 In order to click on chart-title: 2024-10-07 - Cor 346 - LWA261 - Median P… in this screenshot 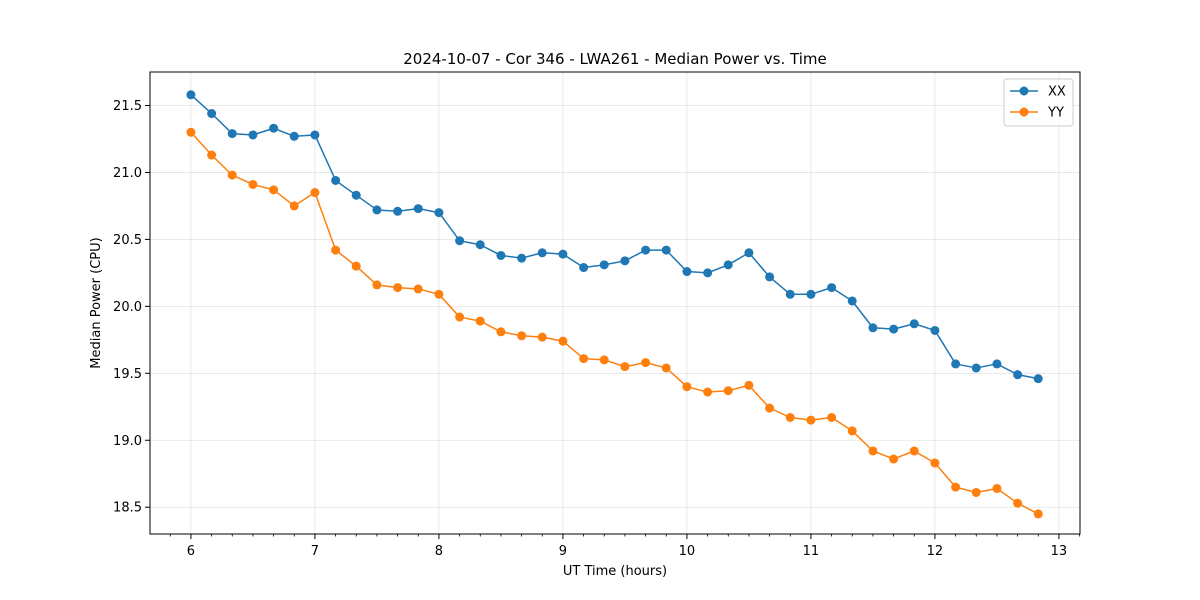, I will do `click(615, 59)`.